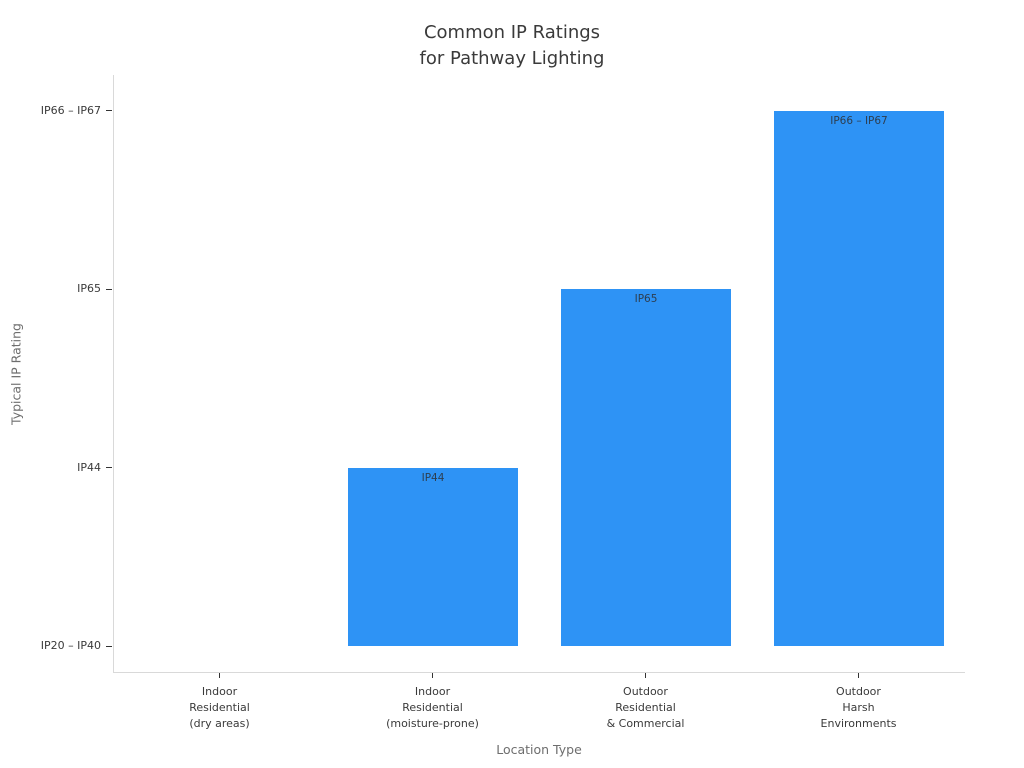 This screenshot has width=1024, height=768. I want to click on x-axis-title: Location Type, so click(539, 749).